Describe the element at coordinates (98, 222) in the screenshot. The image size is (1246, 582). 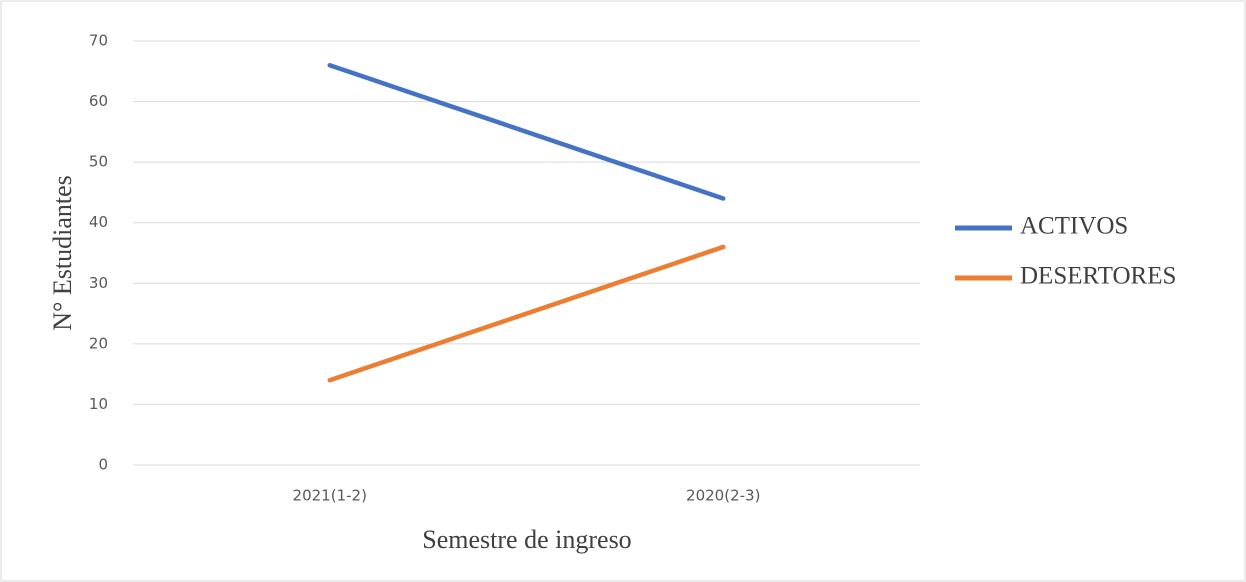
I see `y-tick-label: 40` at that location.